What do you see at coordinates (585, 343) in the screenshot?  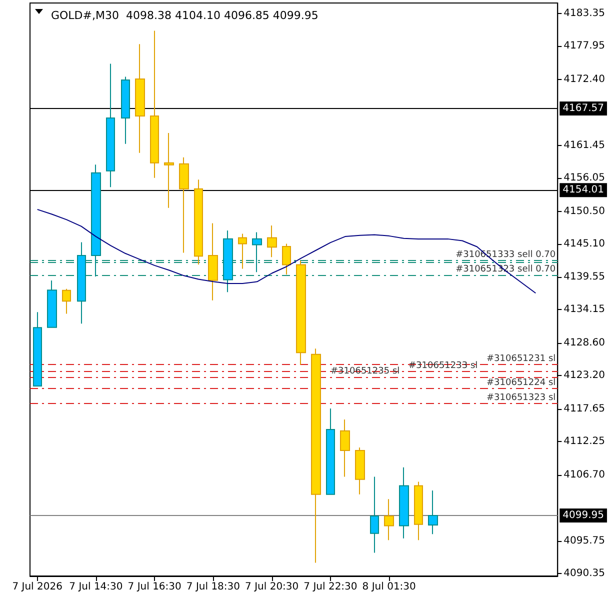 I see `y-tick-label: 4128.60` at bounding box center [585, 343].